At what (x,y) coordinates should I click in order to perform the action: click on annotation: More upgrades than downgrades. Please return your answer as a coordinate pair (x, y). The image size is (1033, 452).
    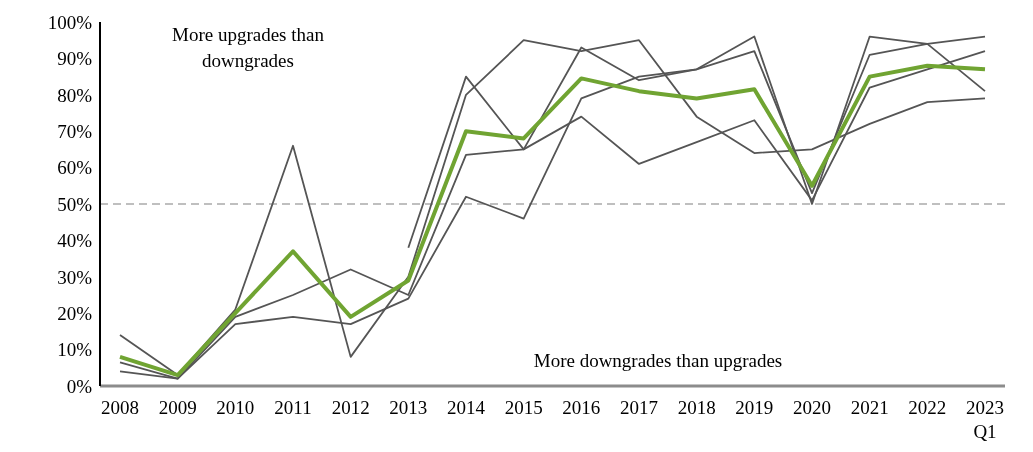
    Looking at the image, I should click on (248, 48).